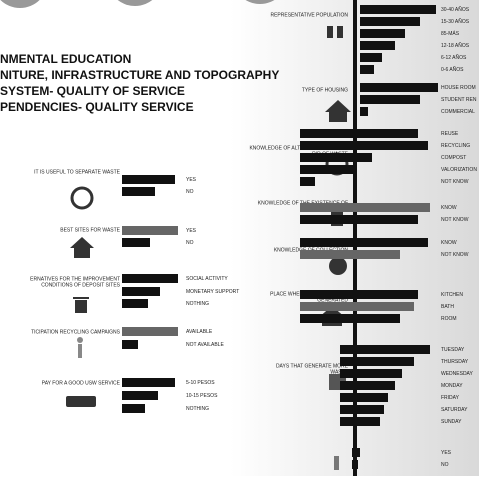  Describe the element at coordinates (76, 332) in the screenshot. I see `chart-title: TICIPATION RECYCLING CAMPAIGNS` at that location.